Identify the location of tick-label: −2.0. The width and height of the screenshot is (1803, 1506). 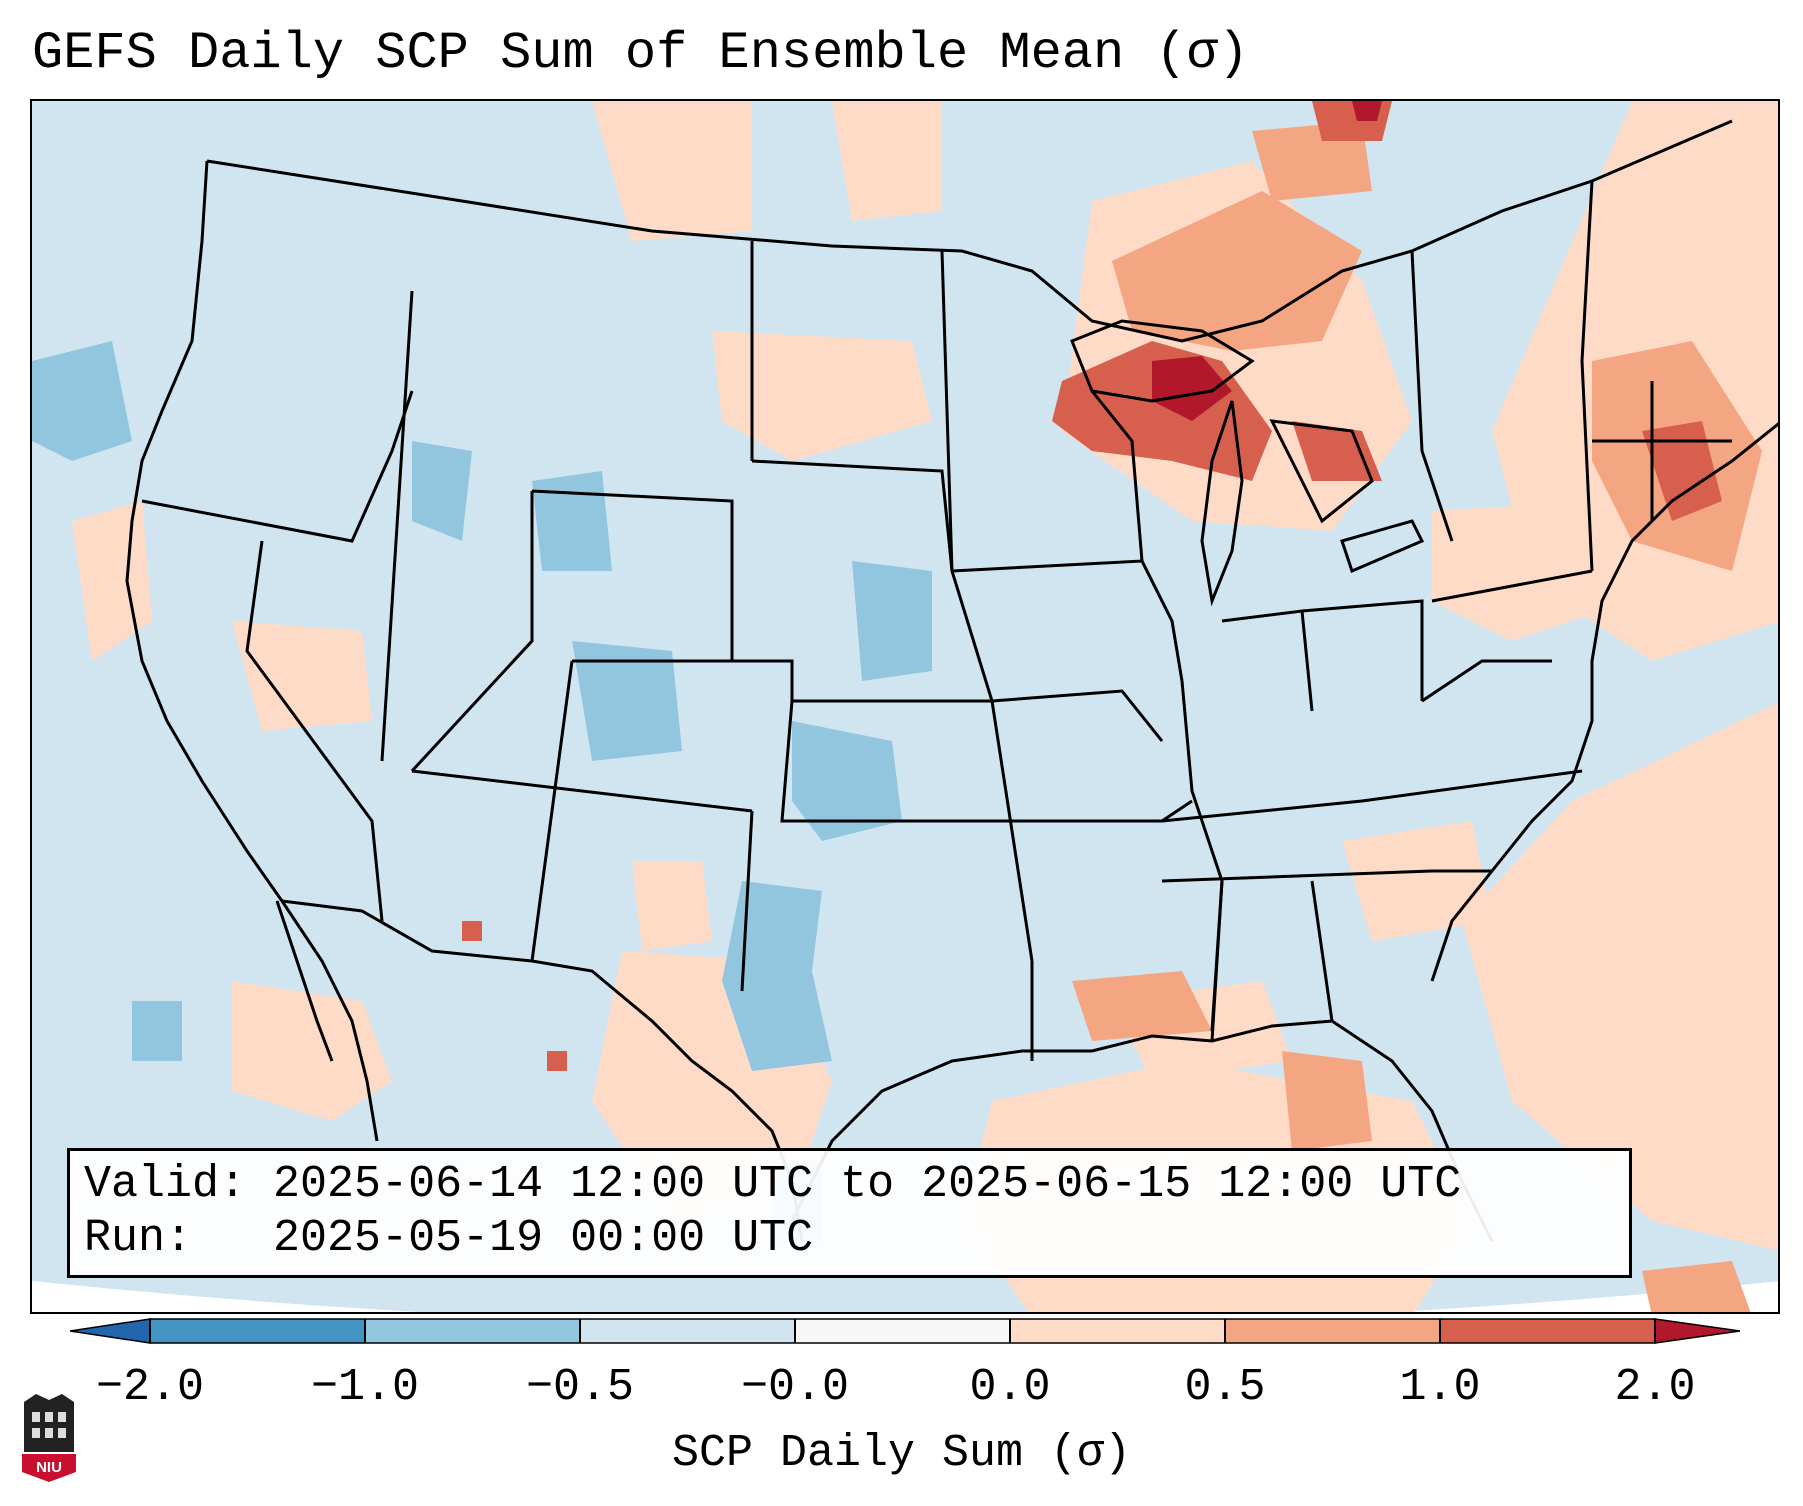
(150, 1387).